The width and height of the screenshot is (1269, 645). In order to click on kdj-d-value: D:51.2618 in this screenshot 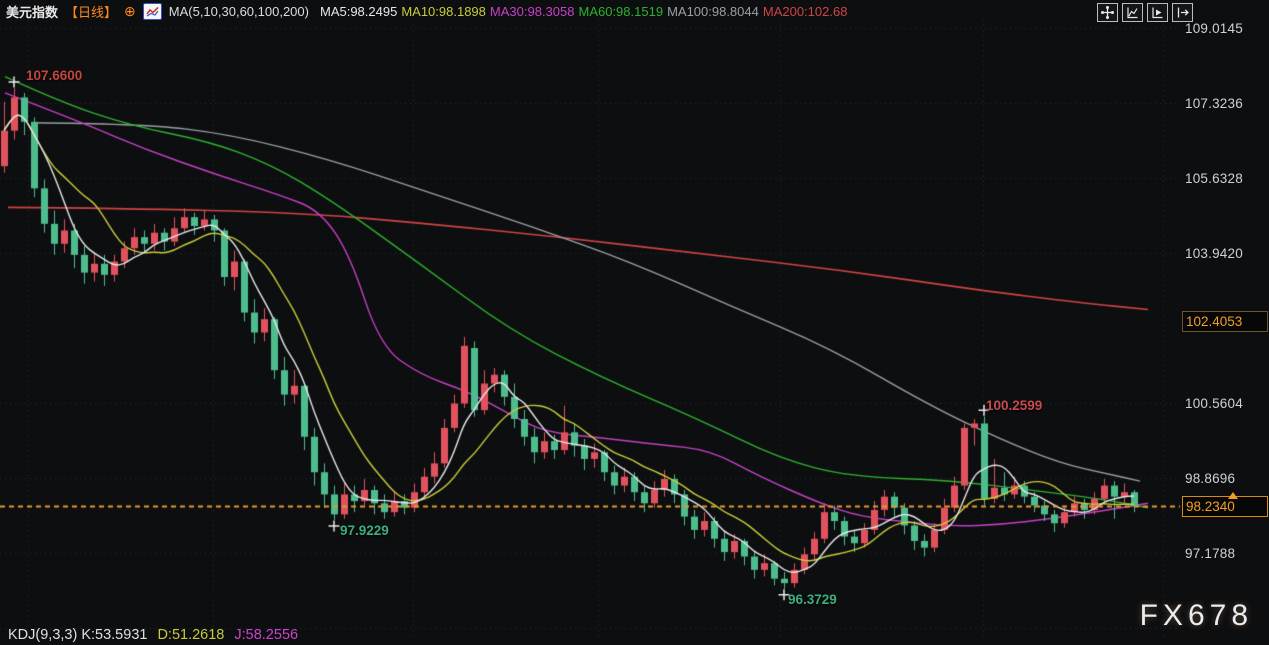, I will do `click(191, 635)`.